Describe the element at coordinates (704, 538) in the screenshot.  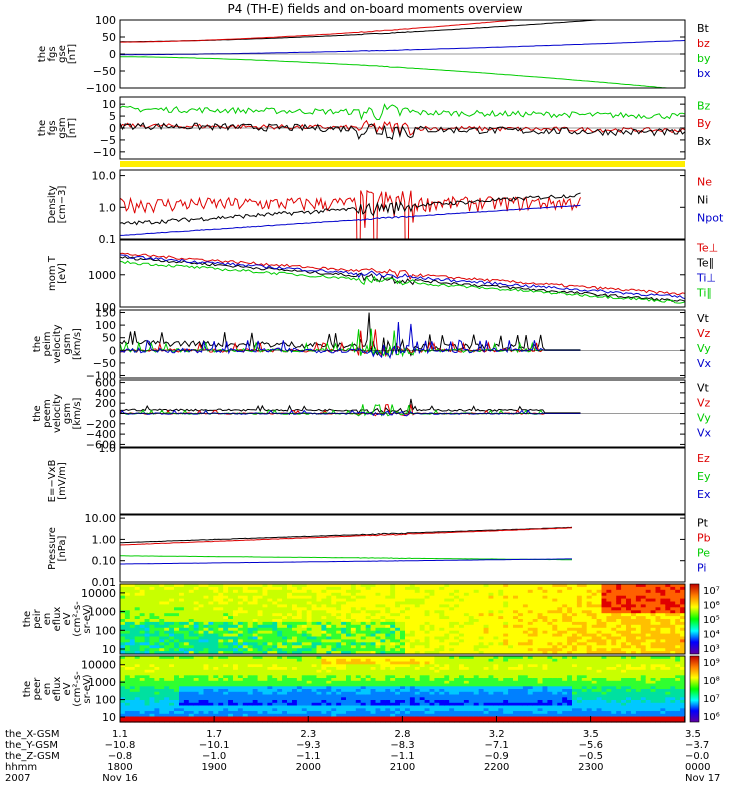
I see `legend-Pb: Pb` at that location.